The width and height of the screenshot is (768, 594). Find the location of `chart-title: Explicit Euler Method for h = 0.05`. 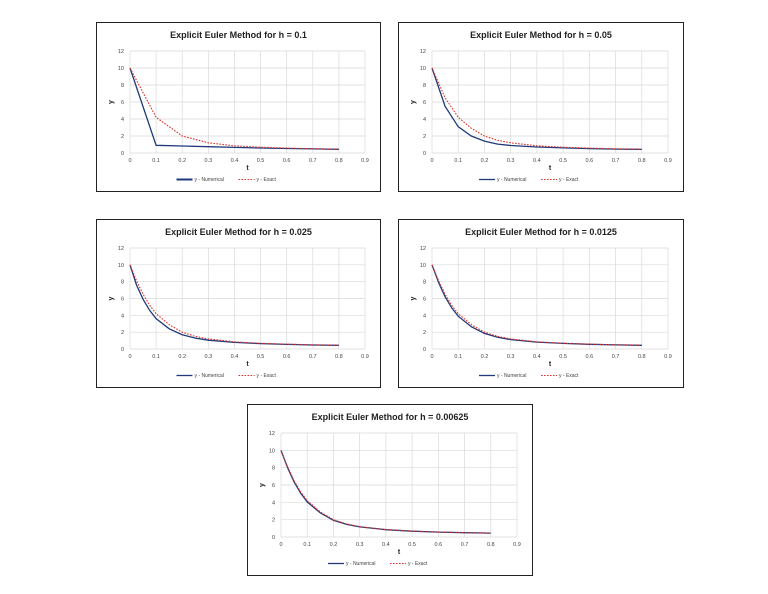

chart-title: Explicit Euler Method for h = 0.05 is located at coordinates (541, 35).